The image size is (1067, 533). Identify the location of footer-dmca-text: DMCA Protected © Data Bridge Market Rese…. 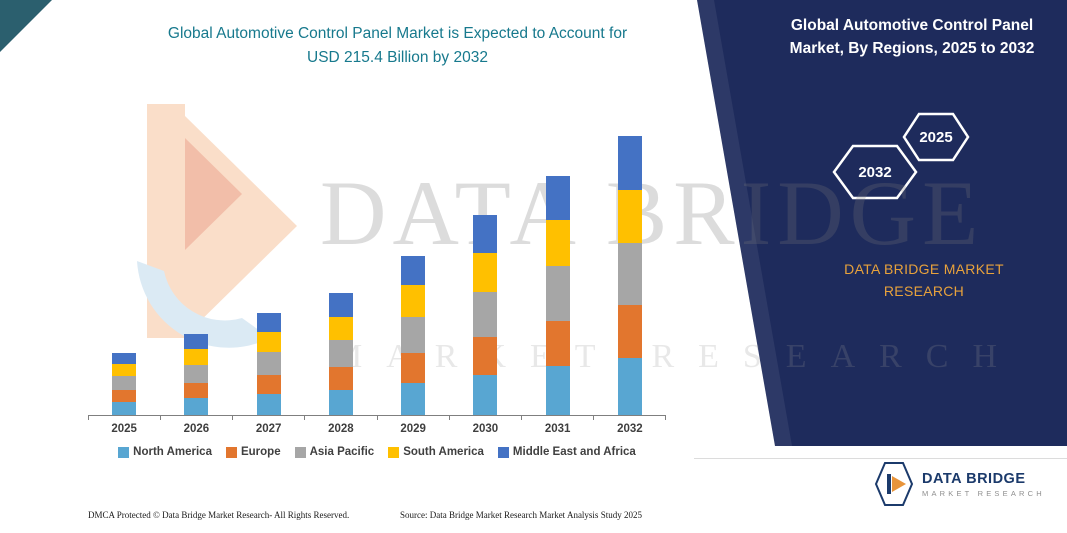
(219, 515).